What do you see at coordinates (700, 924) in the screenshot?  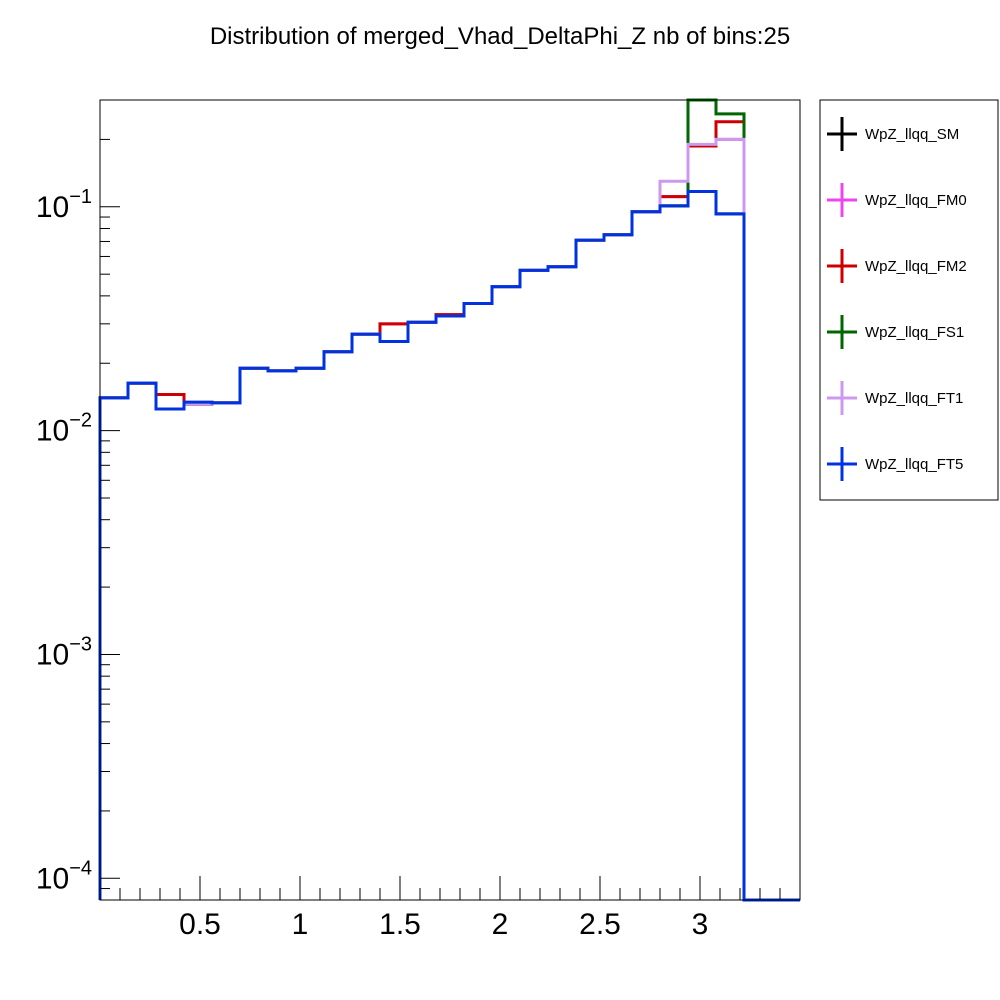 I see `x-tick-label: 3` at bounding box center [700, 924].